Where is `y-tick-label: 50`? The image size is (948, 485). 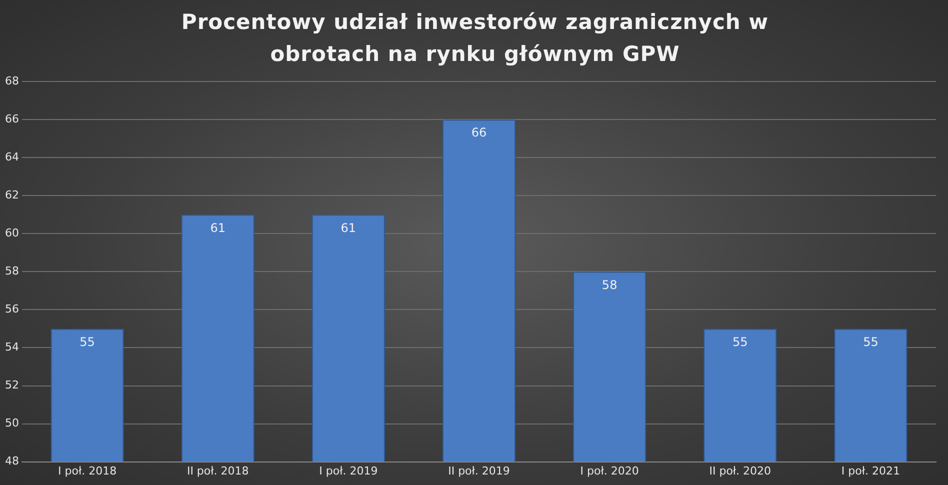 y-tick-label: 50 is located at coordinates (11, 423).